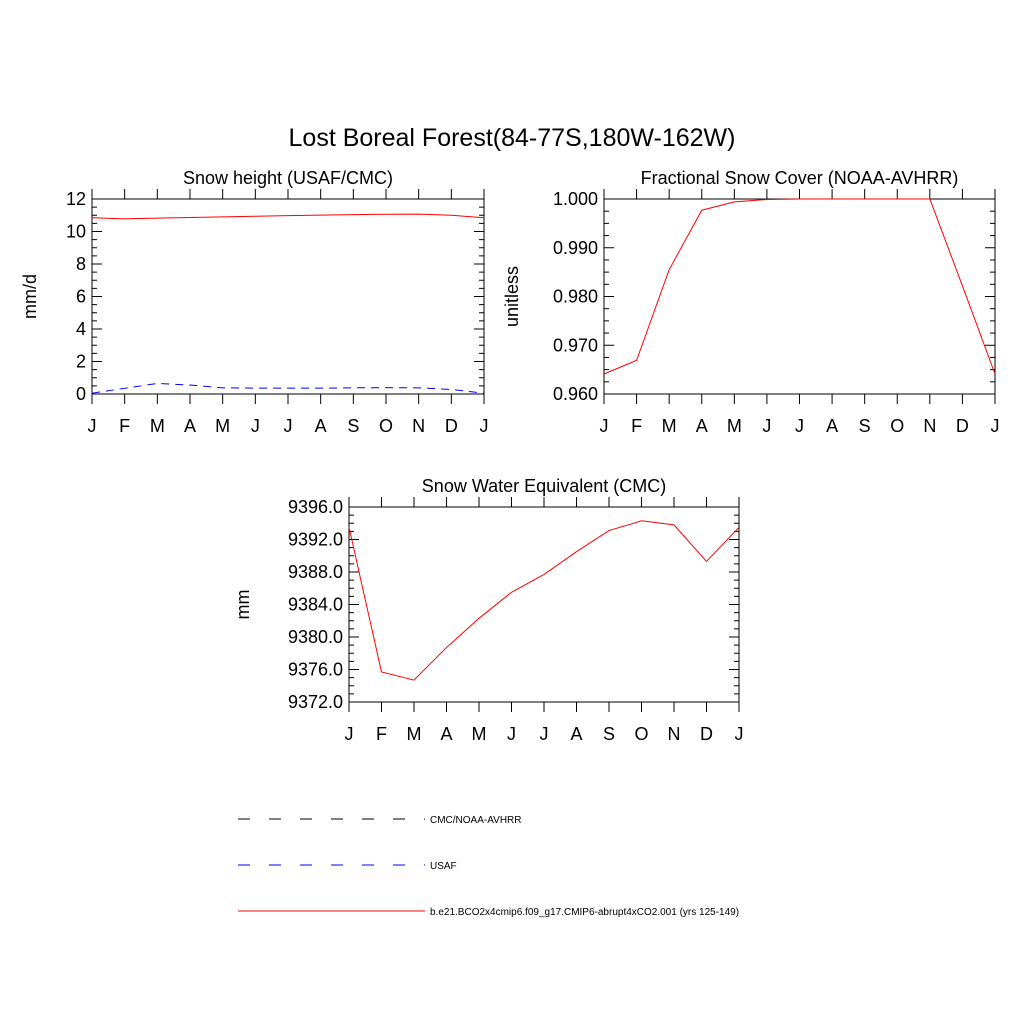 This screenshot has height=1024, width=1024. What do you see at coordinates (575, 345) in the screenshot?
I see `y-tick-label: 0.970` at bounding box center [575, 345].